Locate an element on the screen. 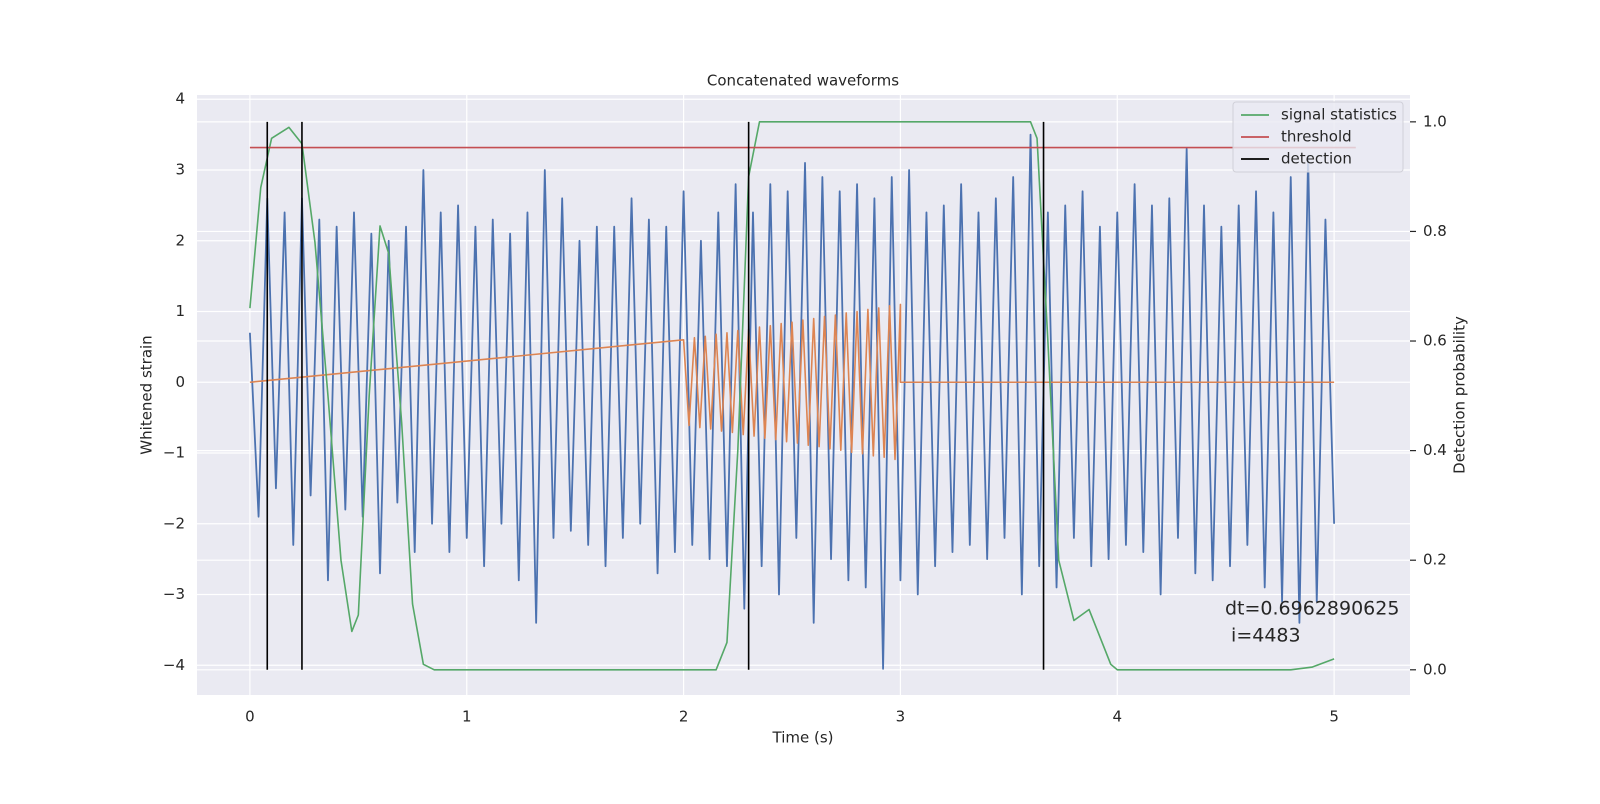 The width and height of the screenshot is (1600, 804). series-line is located at coordinates (792, 382).